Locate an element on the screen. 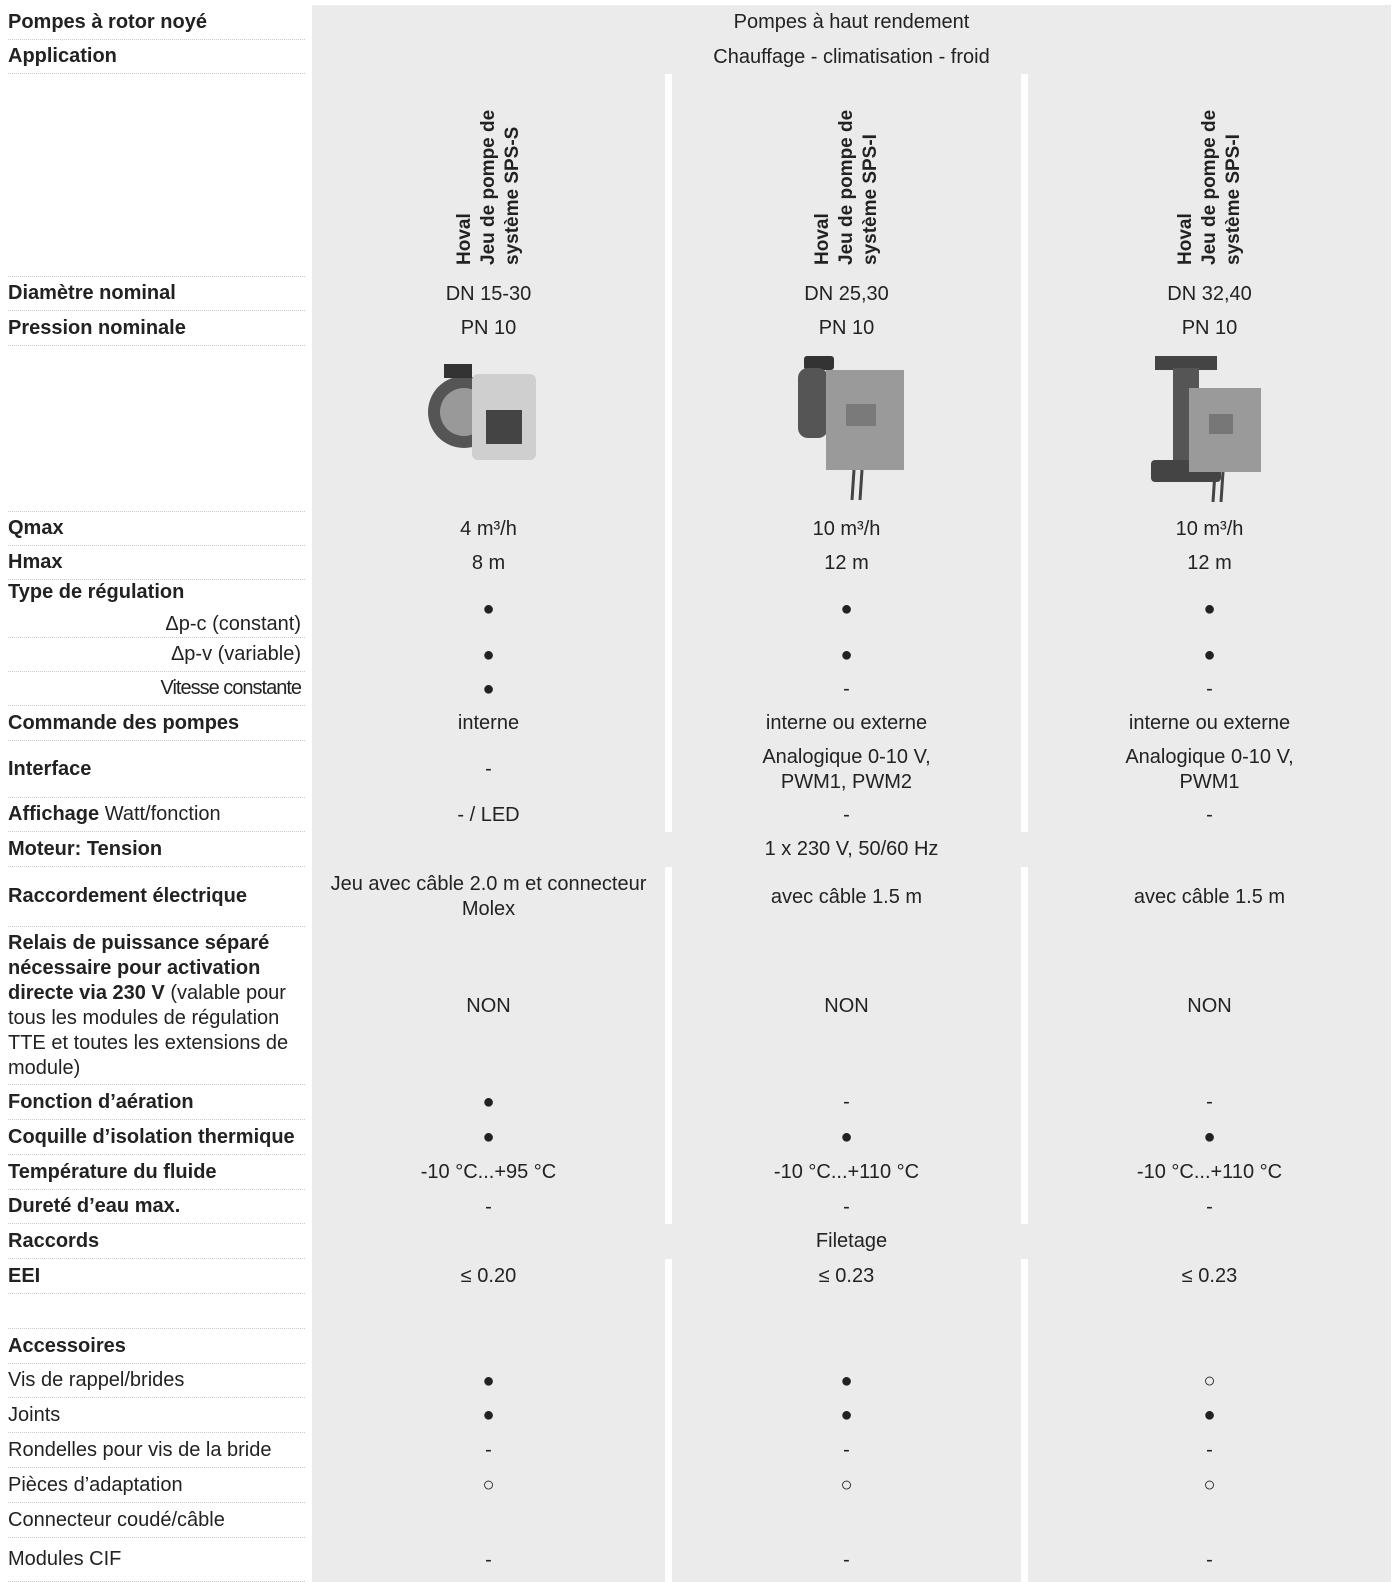 This screenshot has height=1582, width=1398. table-row: Type de régulation Δp-c (constant) ● ● ● is located at coordinates (703, 609).